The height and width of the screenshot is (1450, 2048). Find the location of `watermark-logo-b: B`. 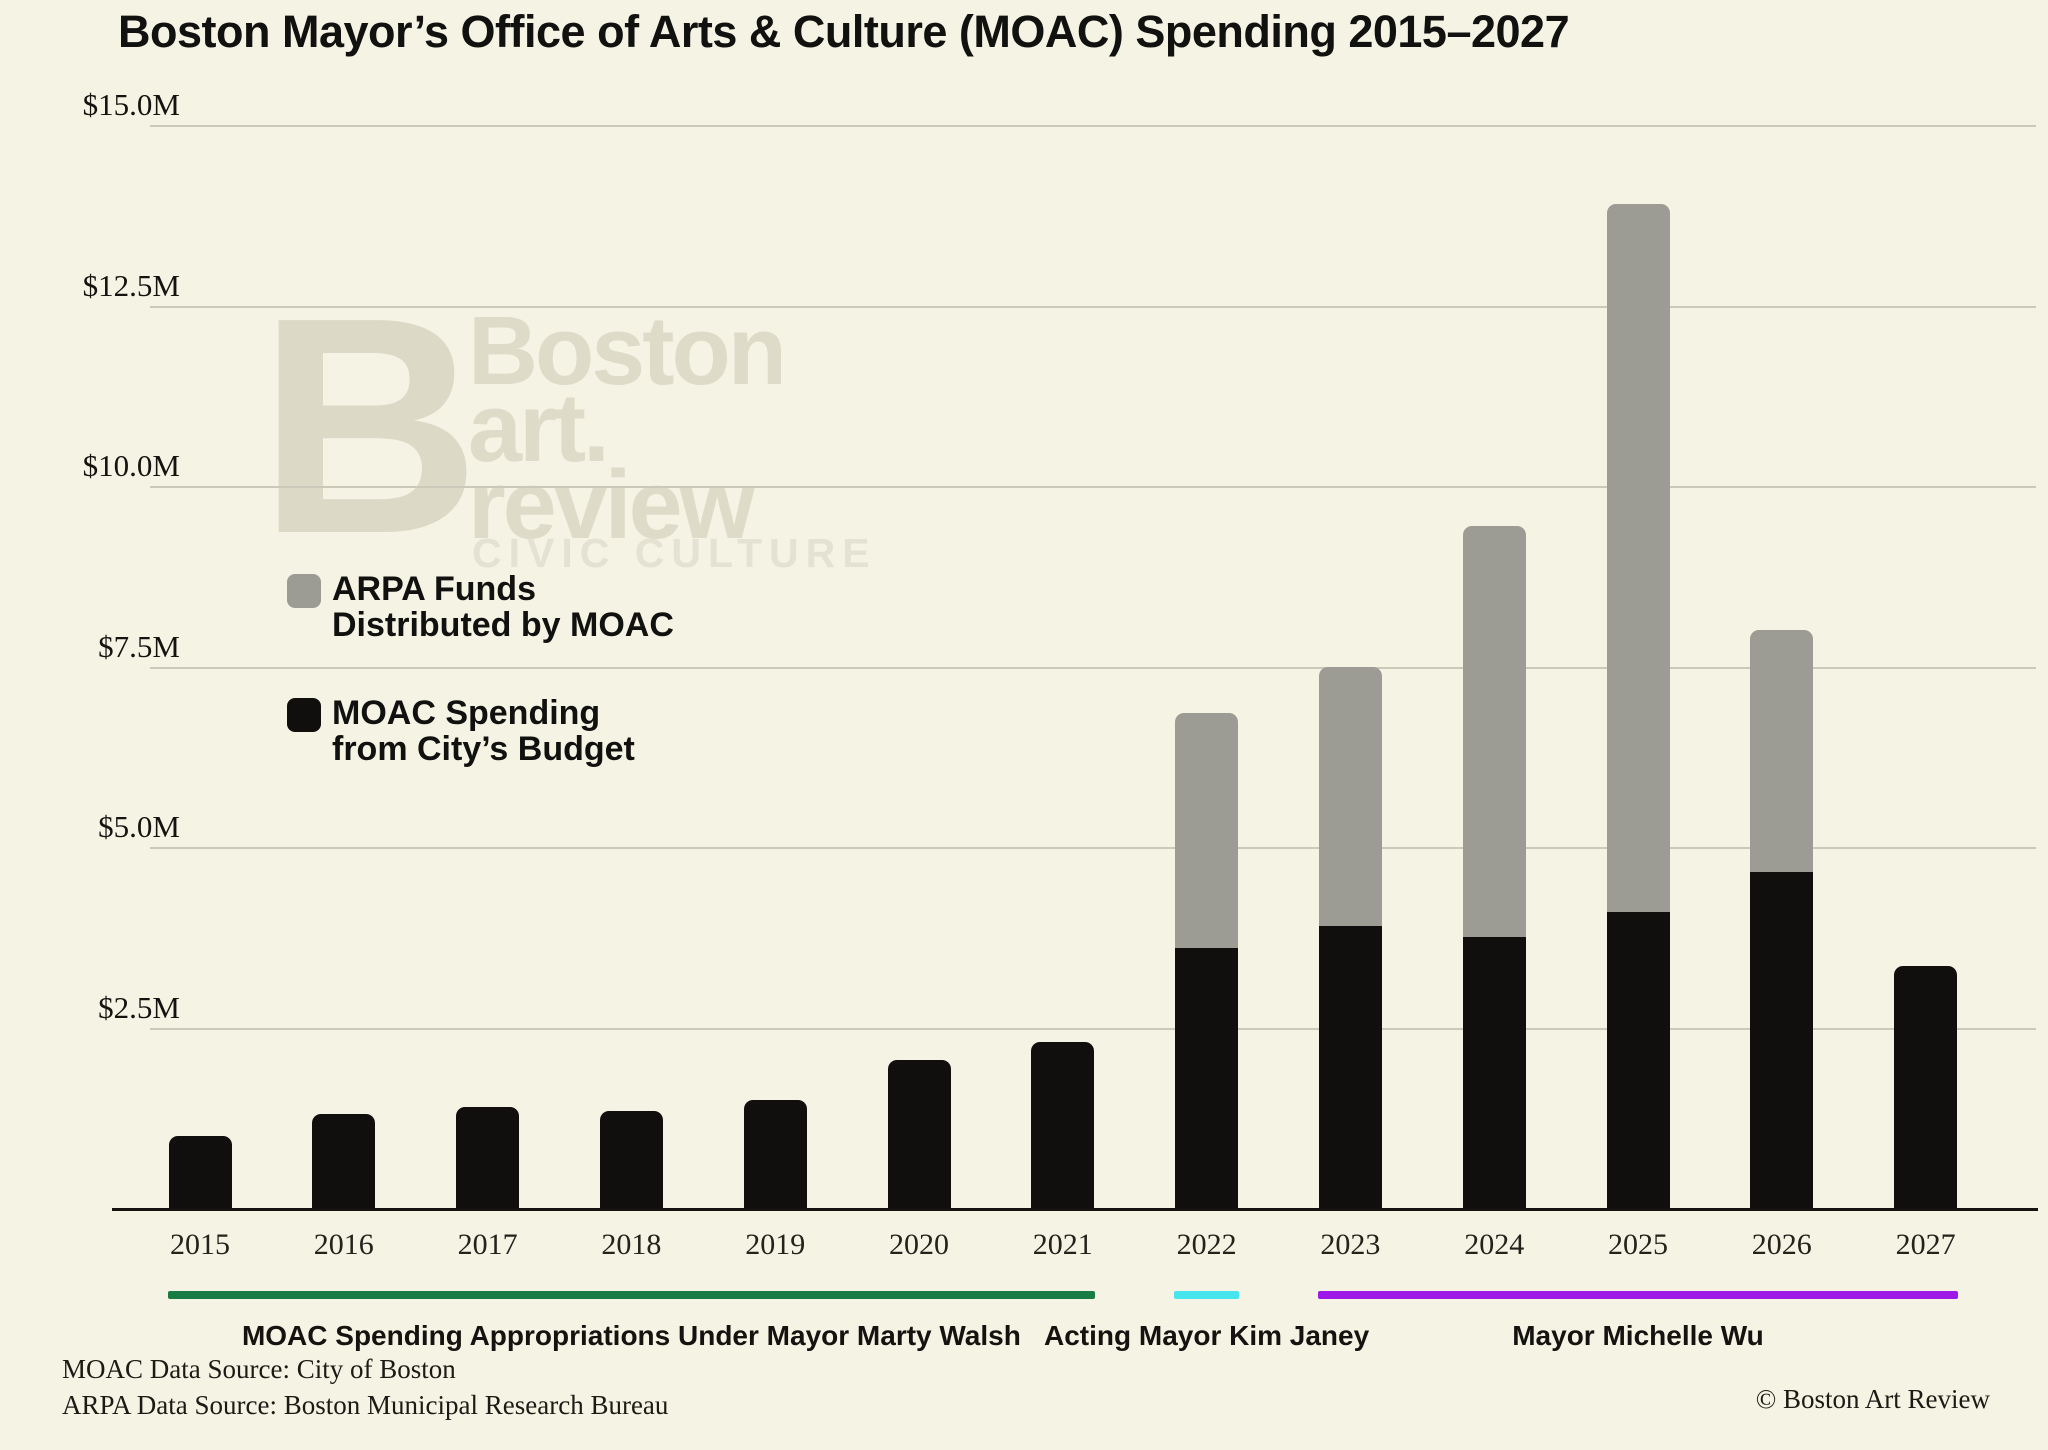

watermark-logo-b: B is located at coordinates (369, 426).